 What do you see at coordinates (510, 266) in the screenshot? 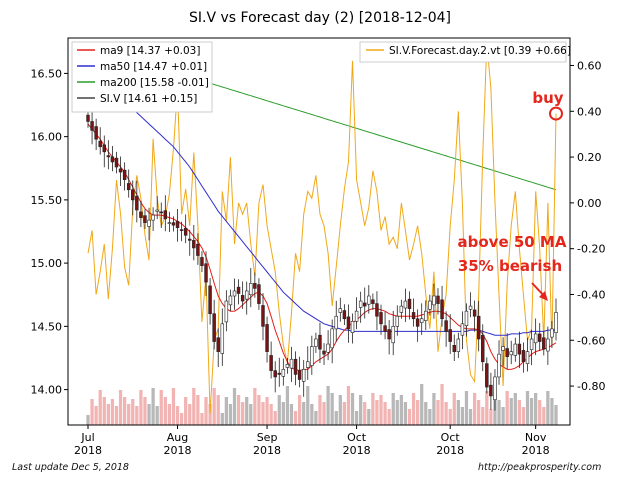
I see `ma-note-line2: 35% bearish` at bounding box center [510, 266].